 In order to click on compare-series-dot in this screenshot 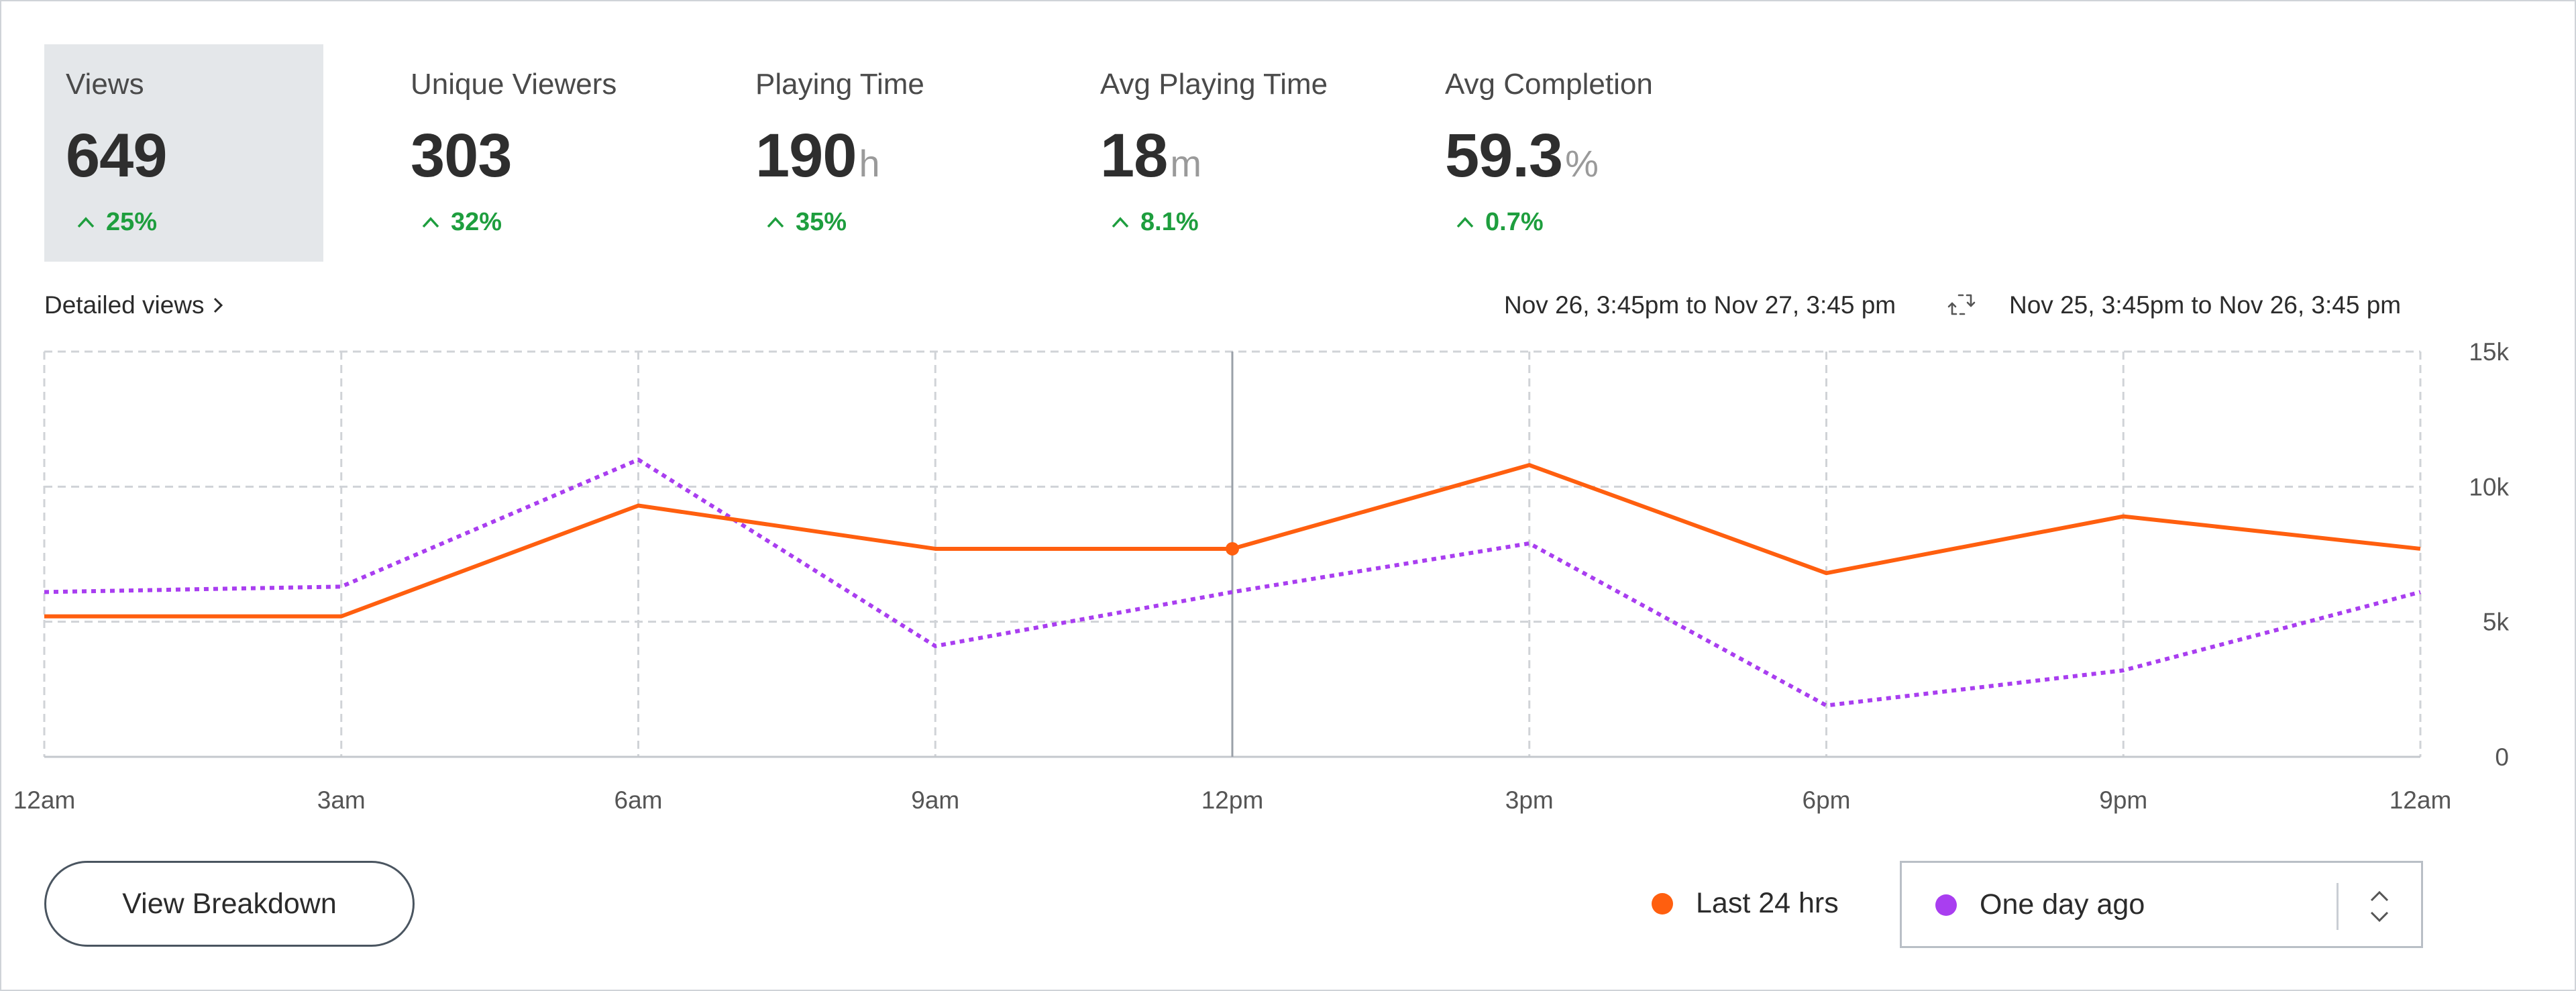, I will do `click(1946, 905)`.